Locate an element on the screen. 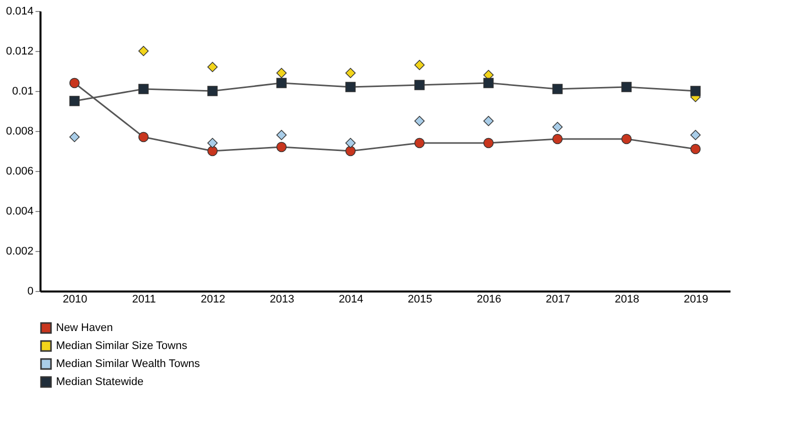 The width and height of the screenshot is (799, 444). x-tick-label: 2011 is located at coordinates (144, 300).